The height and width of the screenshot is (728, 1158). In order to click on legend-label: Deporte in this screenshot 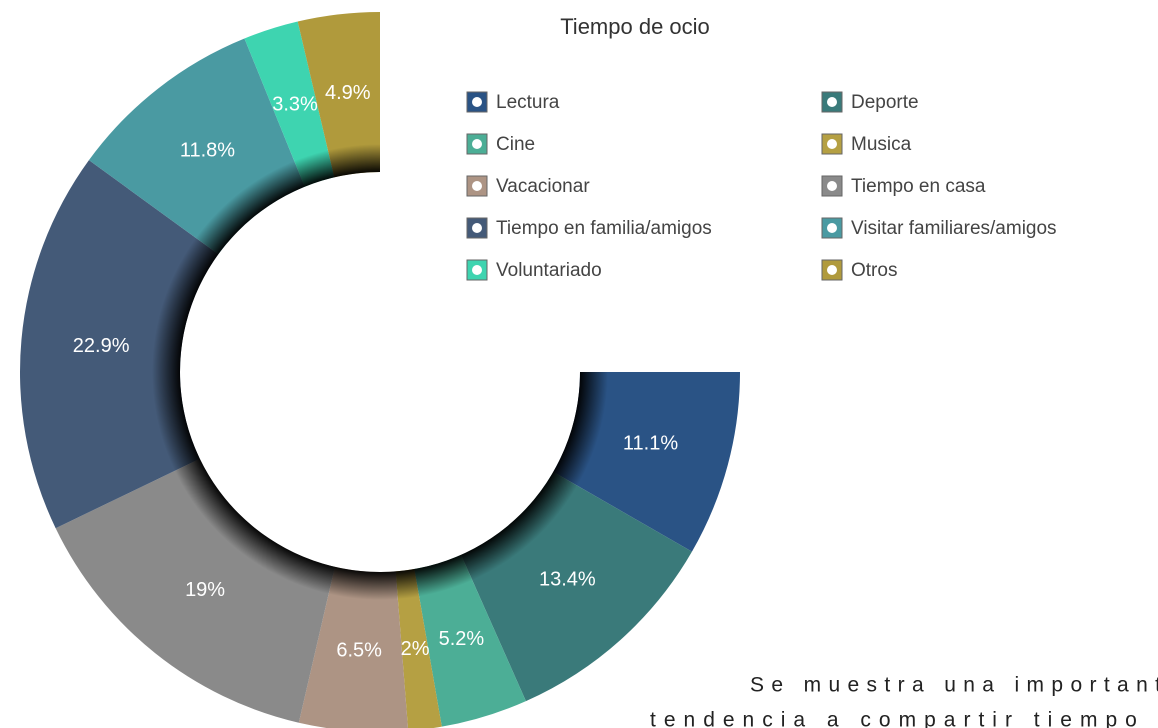, I will do `click(885, 102)`.